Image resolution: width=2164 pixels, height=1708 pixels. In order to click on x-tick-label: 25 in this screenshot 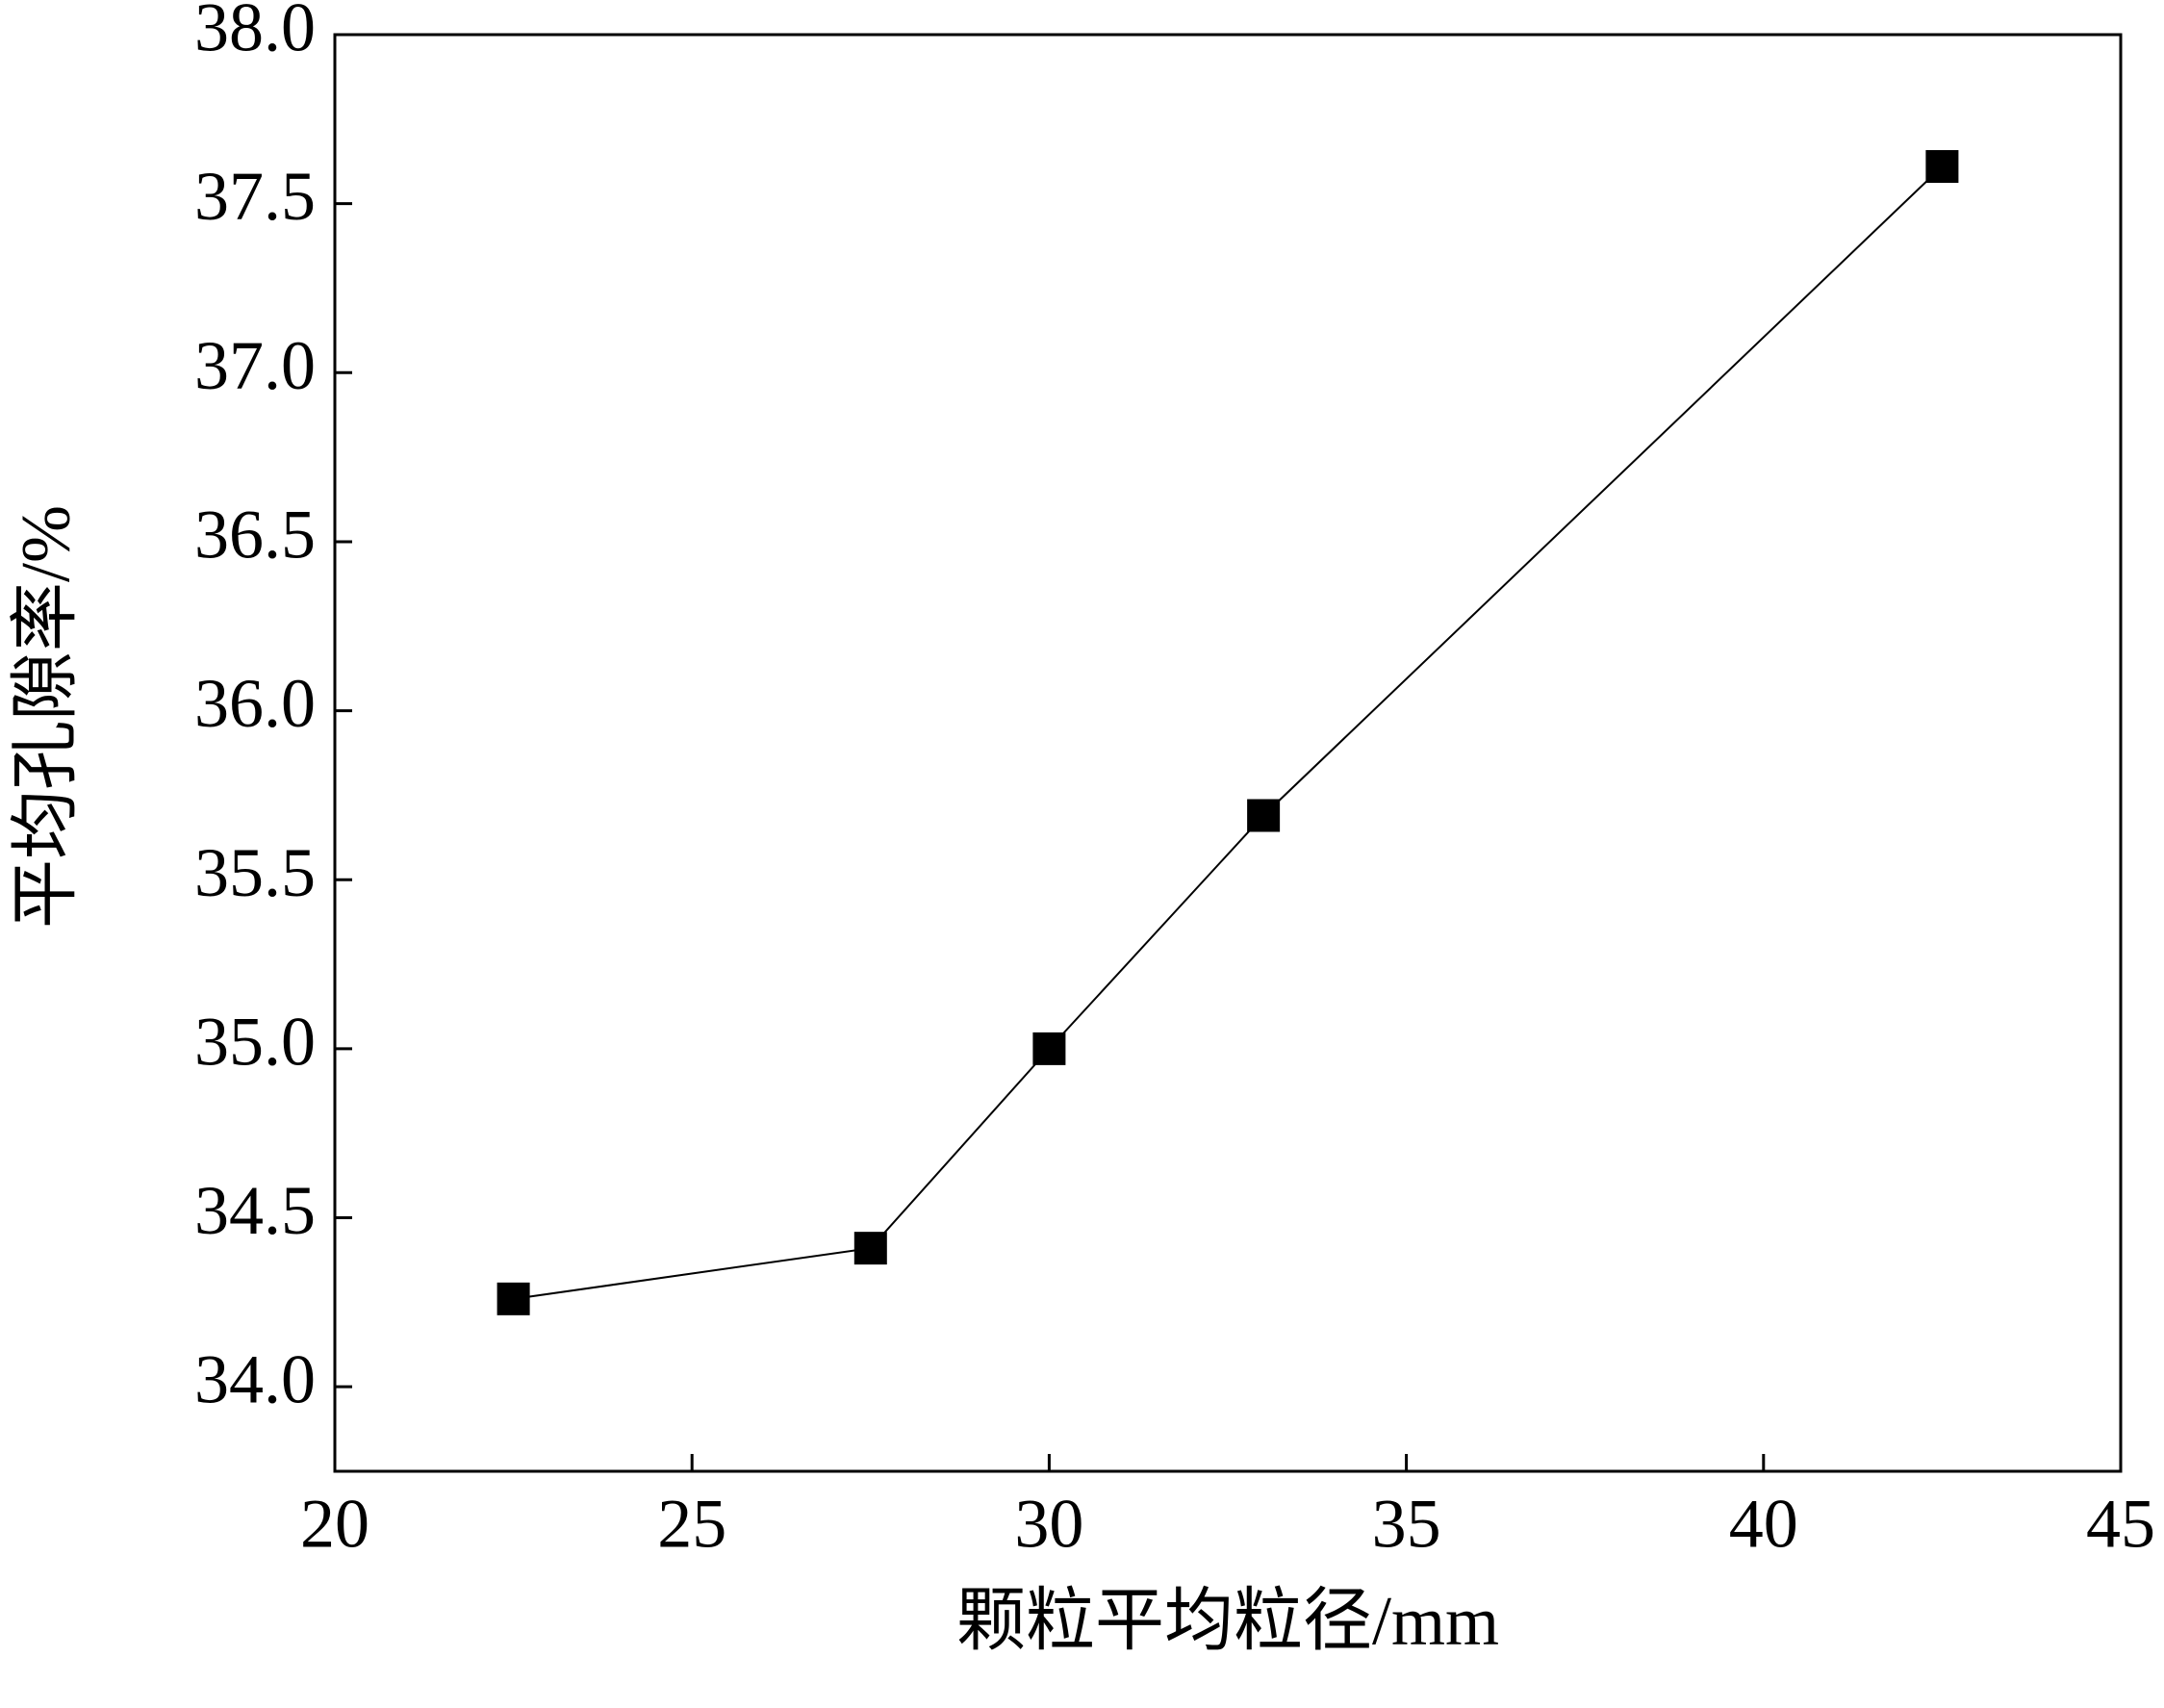, I will do `click(691, 1524)`.